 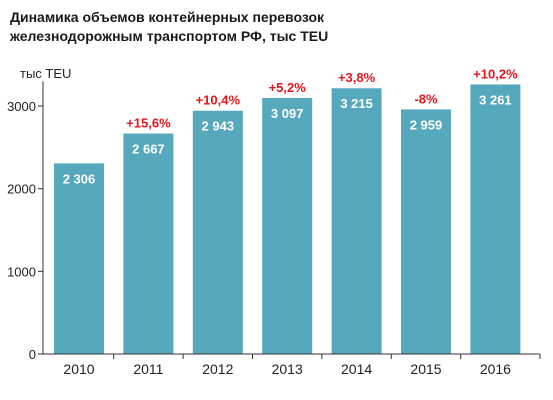 What do you see at coordinates (148, 369) in the screenshot?
I see `x-tick-label: 2011` at bounding box center [148, 369].